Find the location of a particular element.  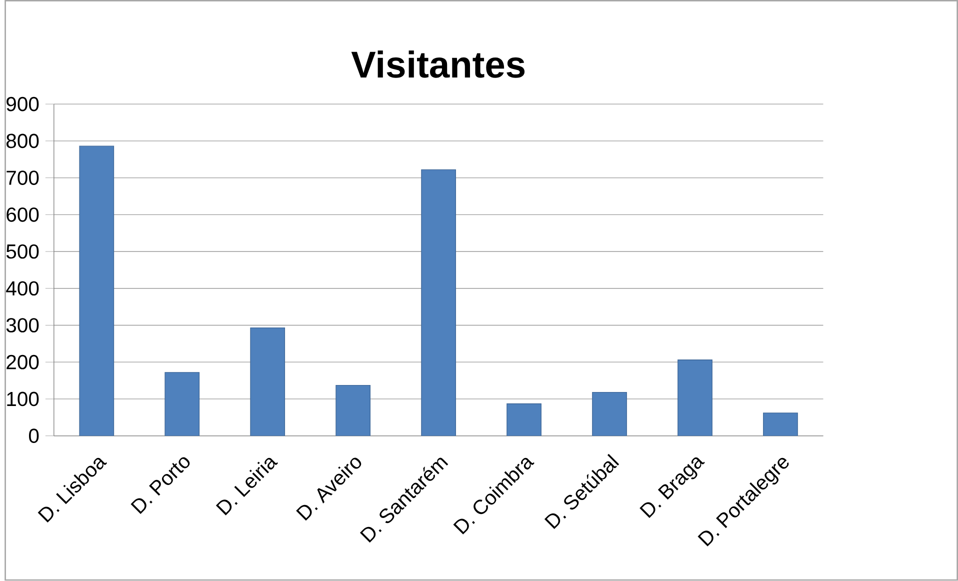

y-tick-label: 300 is located at coordinates (22, 325).